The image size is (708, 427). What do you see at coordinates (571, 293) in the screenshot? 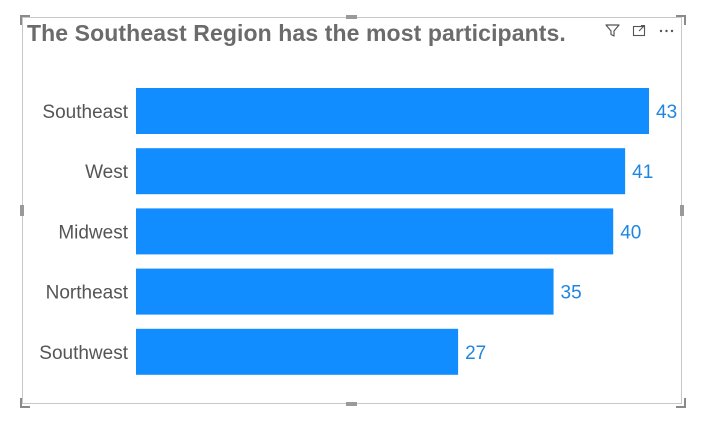
I see `data-label-northeast: 35` at bounding box center [571, 293].